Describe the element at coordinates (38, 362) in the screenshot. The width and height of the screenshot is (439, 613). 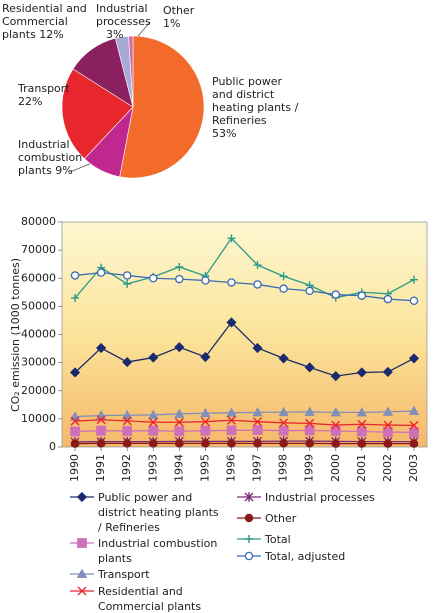
I see `y-tick-label: 30000` at that location.